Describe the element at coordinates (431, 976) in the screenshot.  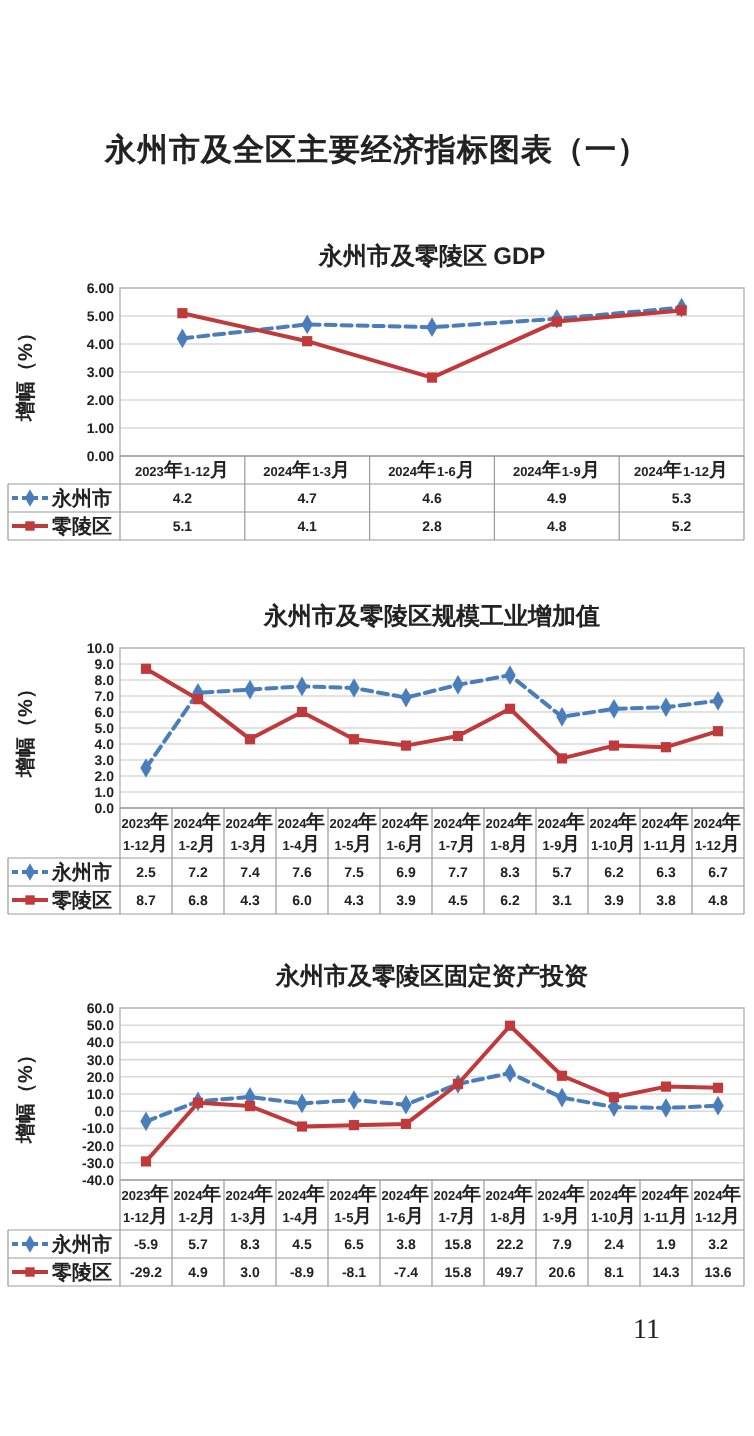
I see `chart-title: 永州市及零陵区固定资产投资` at that location.